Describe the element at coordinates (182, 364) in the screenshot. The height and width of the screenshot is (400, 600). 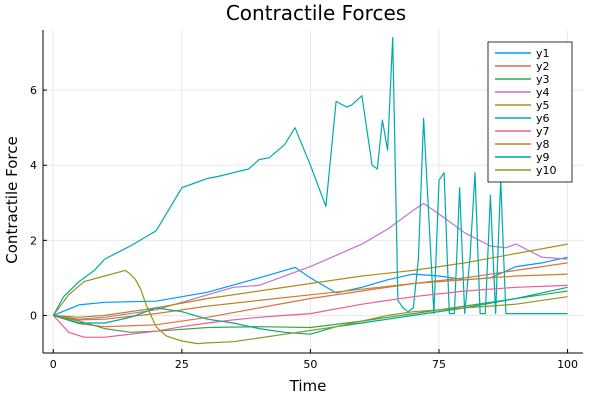
I see `x-tick-label: 25` at that location.